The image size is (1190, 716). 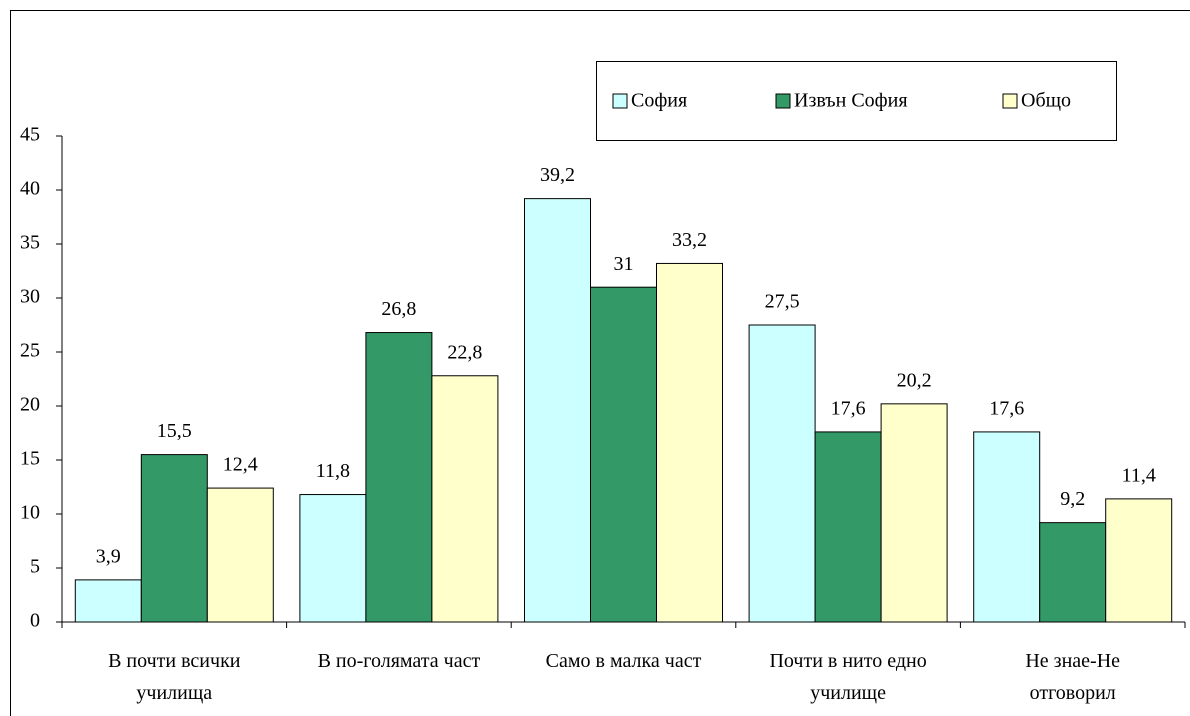 I want to click on y-tick-label: 30, so click(x=30, y=297).